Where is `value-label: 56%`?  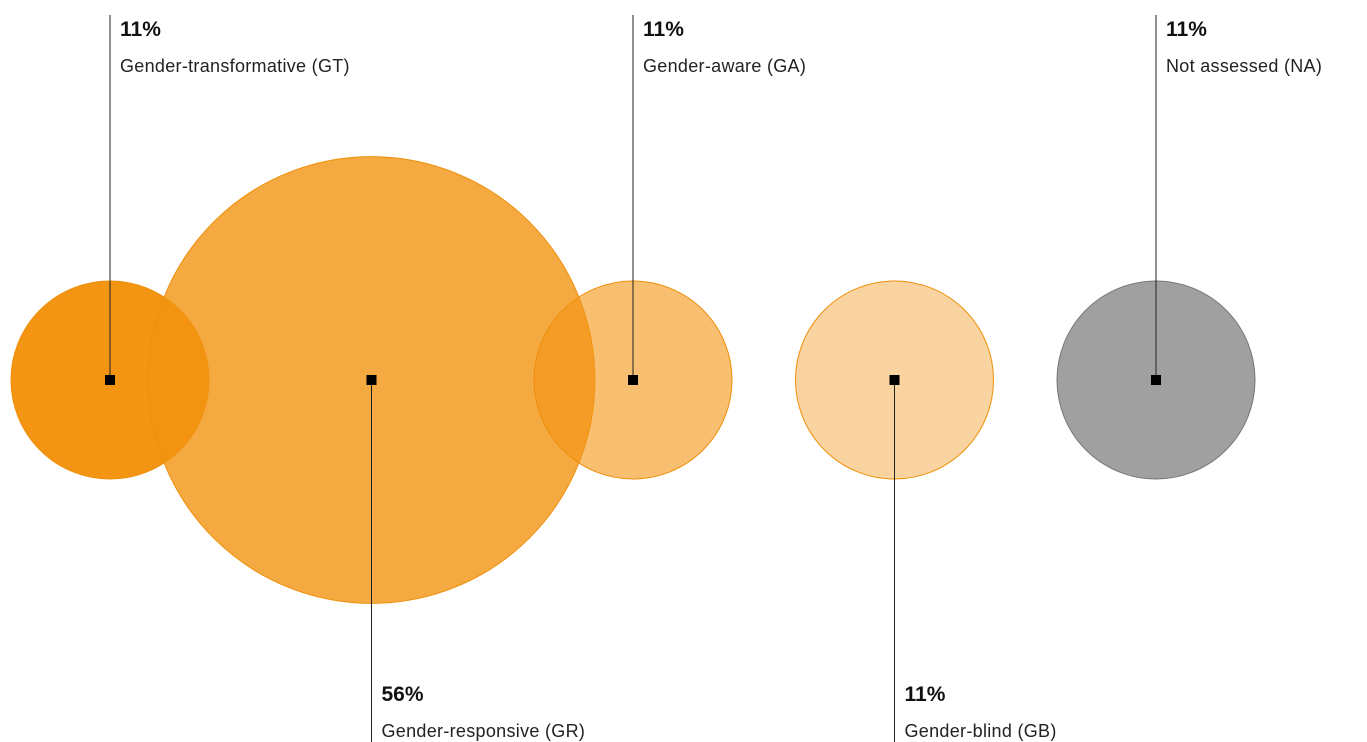
value-label: 56% is located at coordinates (403, 694).